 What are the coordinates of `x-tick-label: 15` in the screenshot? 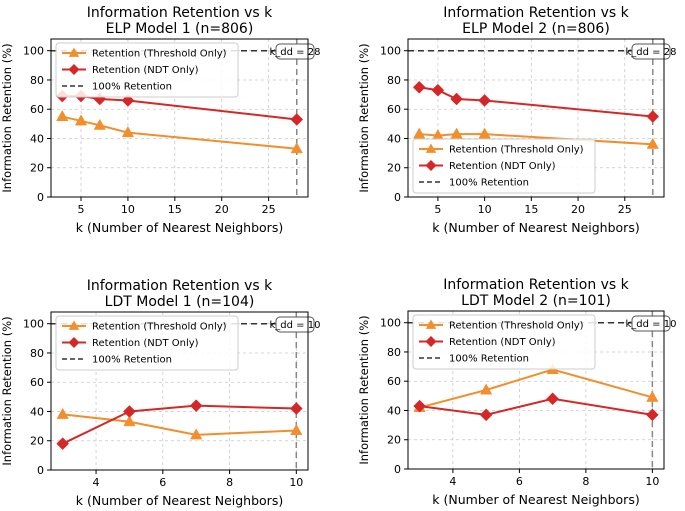 It's located at (531, 209).